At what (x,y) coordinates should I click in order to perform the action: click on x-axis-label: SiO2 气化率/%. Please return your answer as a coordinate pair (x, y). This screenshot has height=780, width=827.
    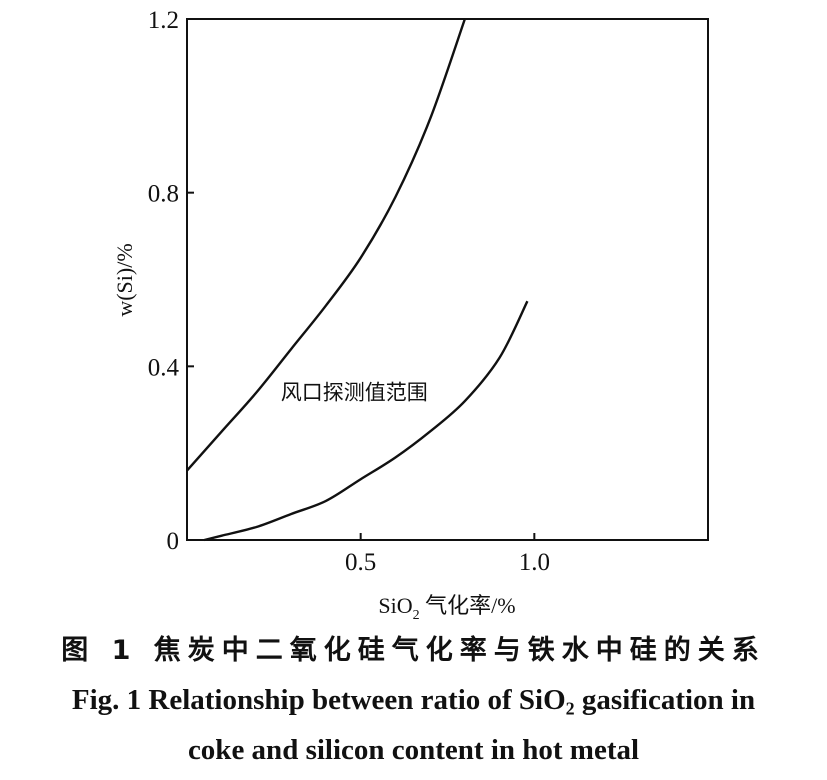
    Looking at the image, I should click on (446, 606).